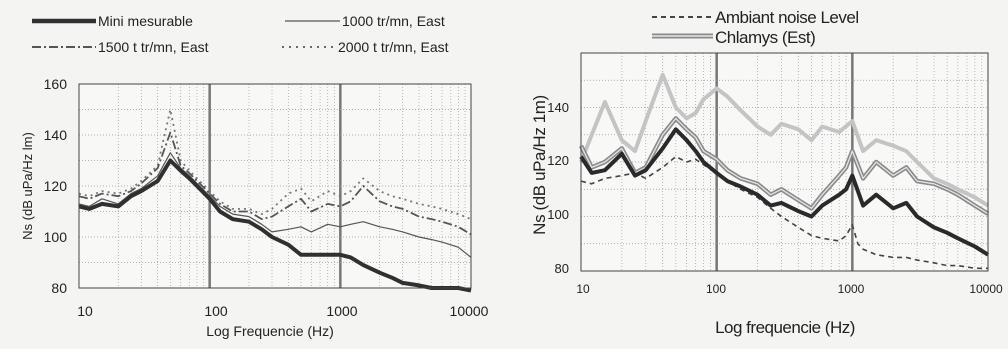 The width and height of the screenshot is (1008, 349). I want to click on x-axis-title-left: Log Frequencie (Hz), so click(270, 331).